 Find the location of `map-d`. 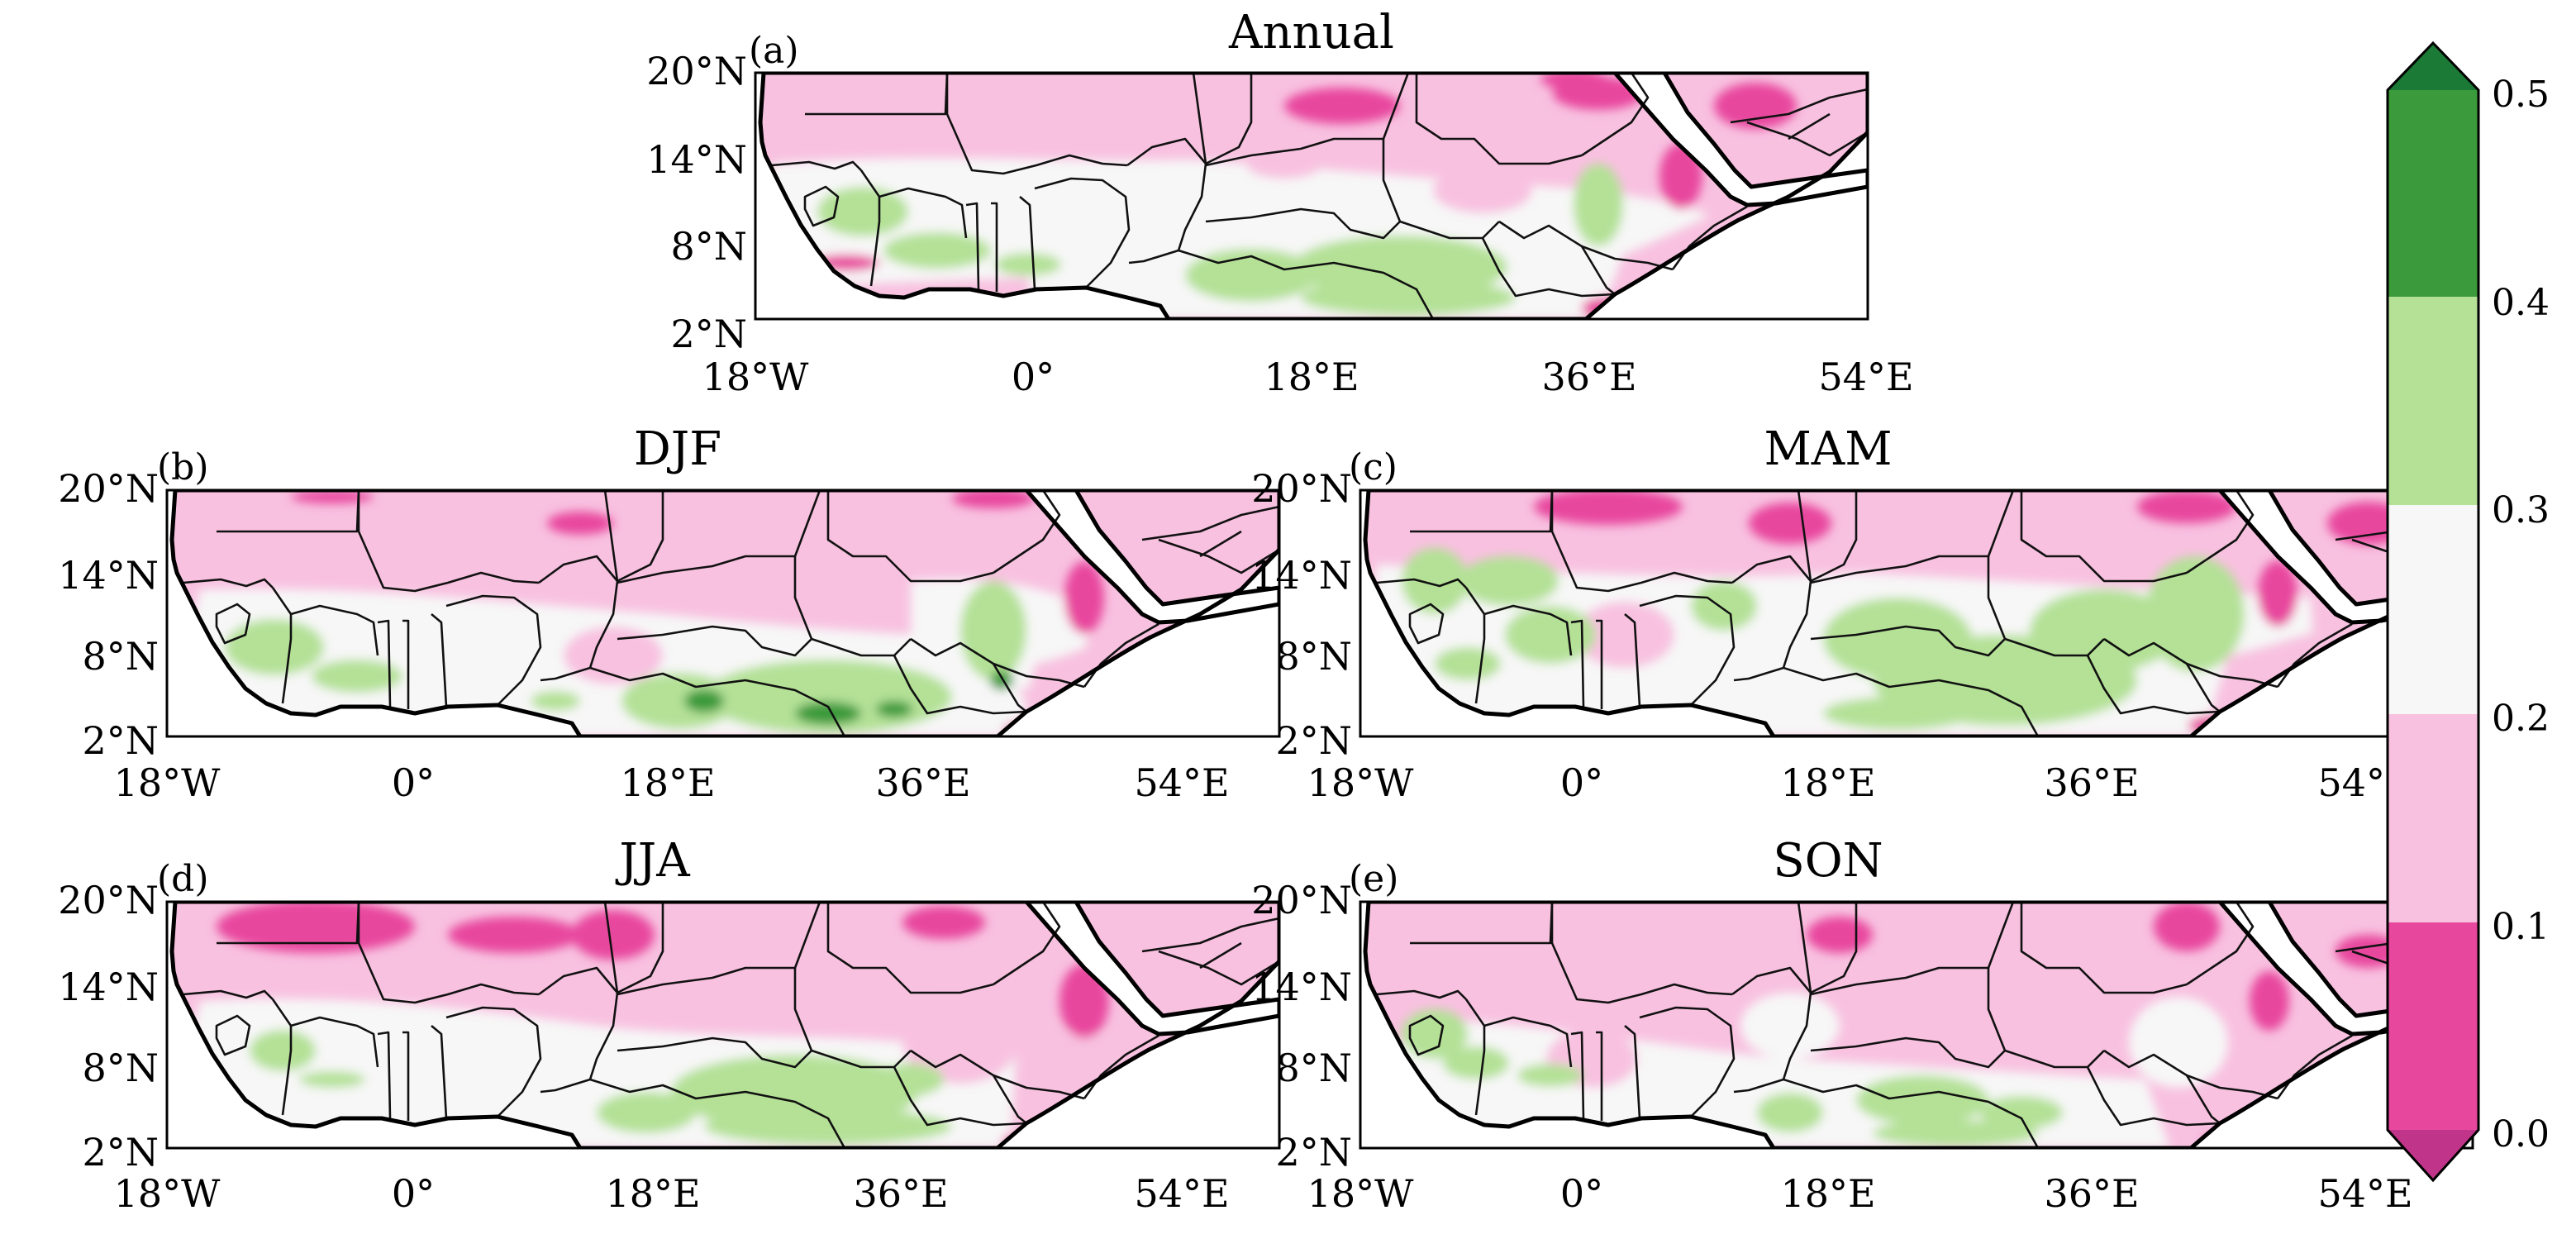

map-d is located at coordinates (723, 1025).